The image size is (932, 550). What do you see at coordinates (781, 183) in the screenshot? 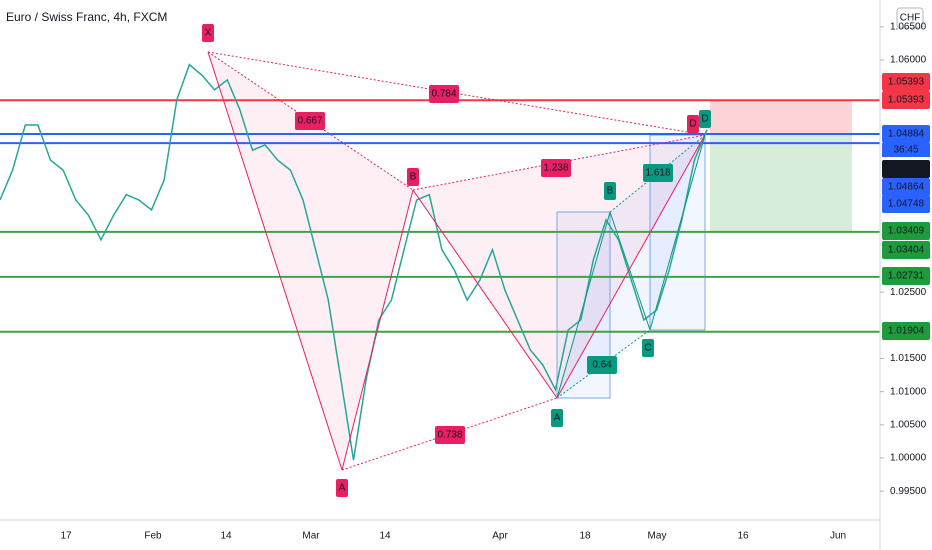
I see `target-zone` at bounding box center [781, 183].